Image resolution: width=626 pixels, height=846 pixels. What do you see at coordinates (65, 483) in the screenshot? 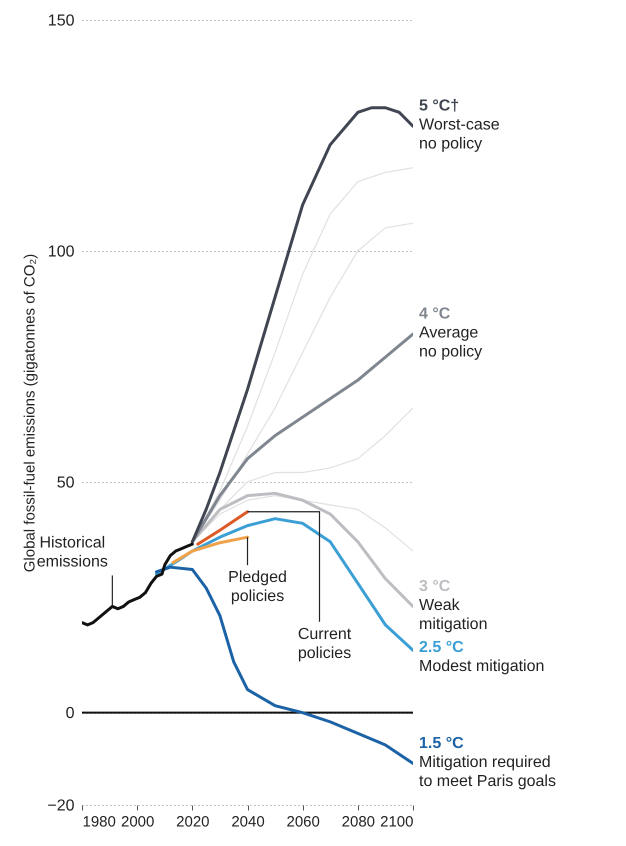
I see `y-tick-label: 50` at bounding box center [65, 483].